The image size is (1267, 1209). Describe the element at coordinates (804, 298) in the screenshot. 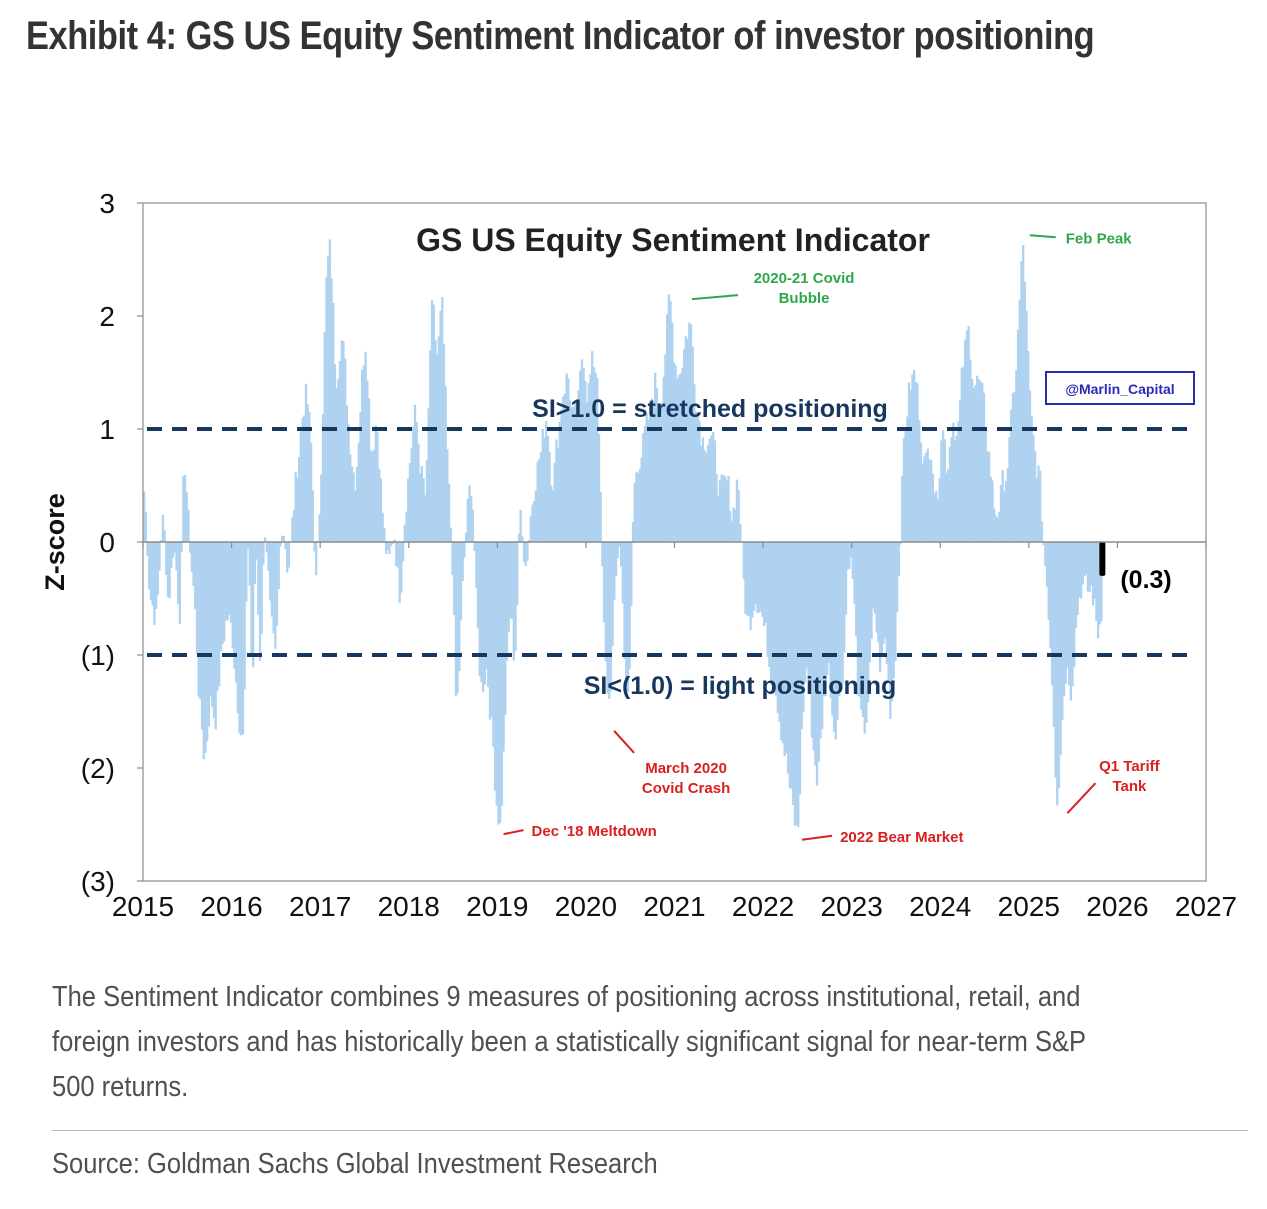

I see `annotation-label: Bubble` at that location.